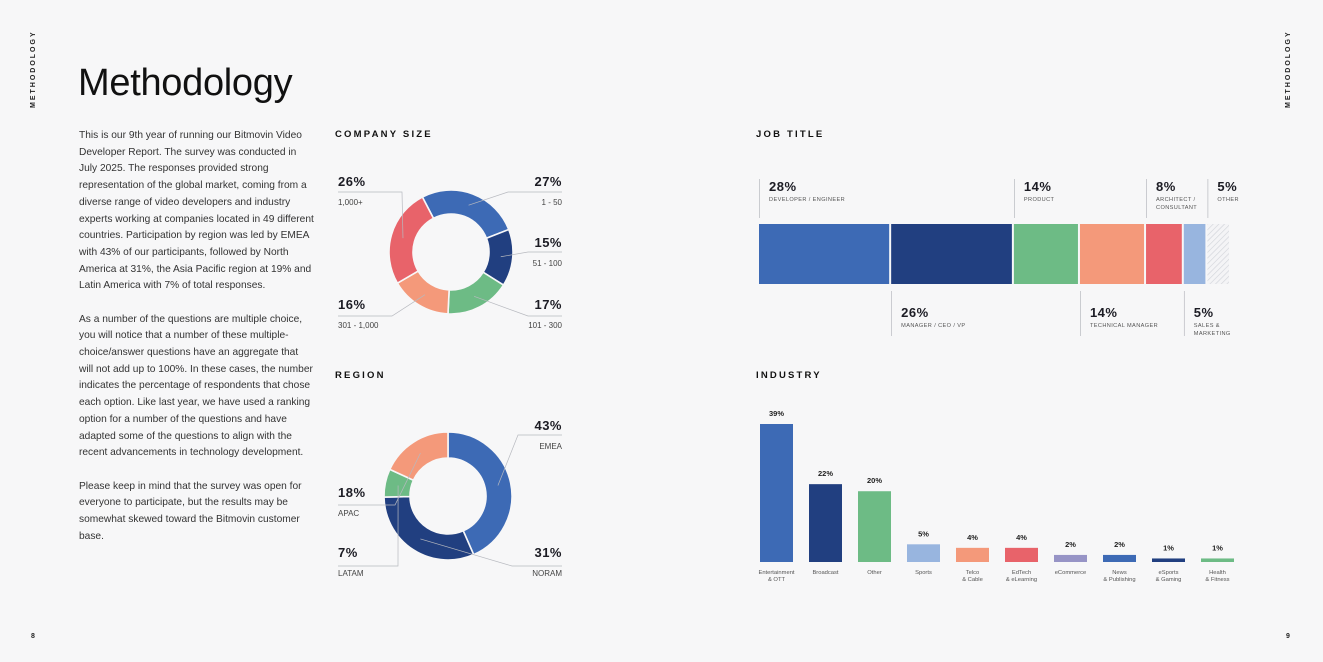 The image size is (1323, 662). What do you see at coordinates (1207, 326) in the screenshot?
I see `segment-label: SALES &` at bounding box center [1207, 326].